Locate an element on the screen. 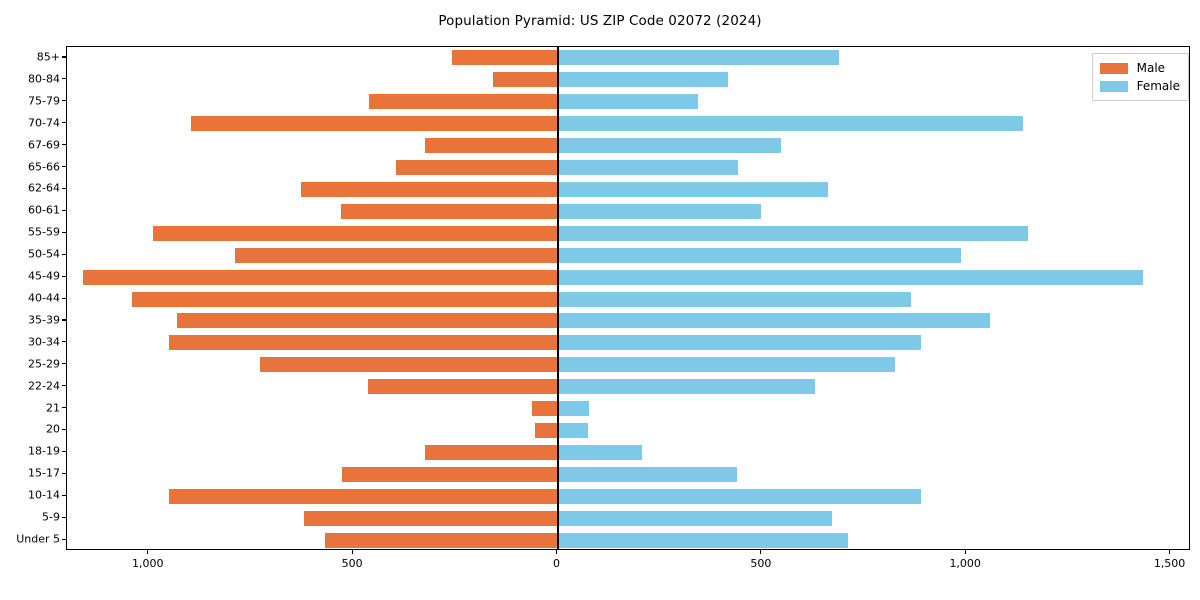 The width and height of the screenshot is (1200, 600). y-axis-tick-label: Under 5 is located at coordinates (38, 539).